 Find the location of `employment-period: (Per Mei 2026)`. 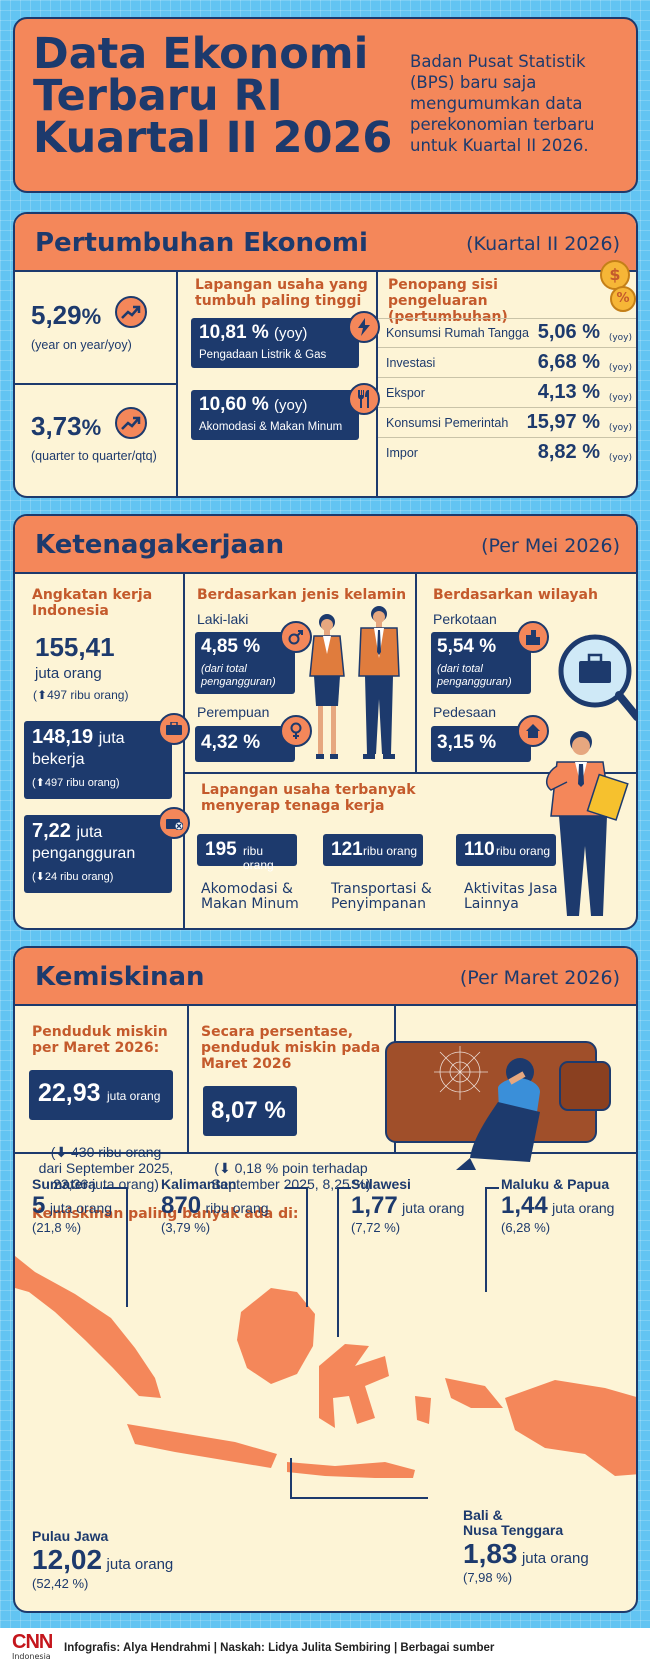

employment-period: (Per Mei 2026) is located at coordinates (550, 546).